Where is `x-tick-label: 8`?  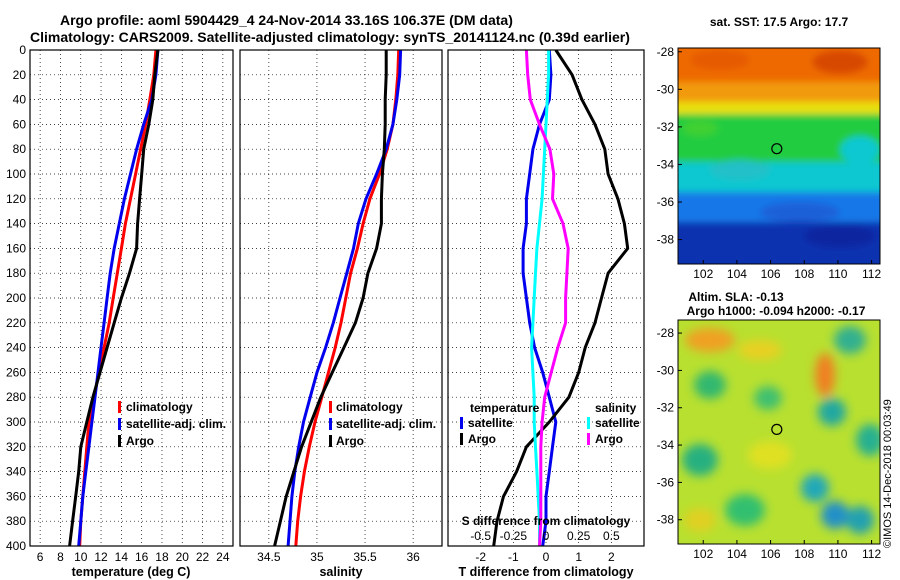 x-tick-label: 8 is located at coordinates (60, 557).